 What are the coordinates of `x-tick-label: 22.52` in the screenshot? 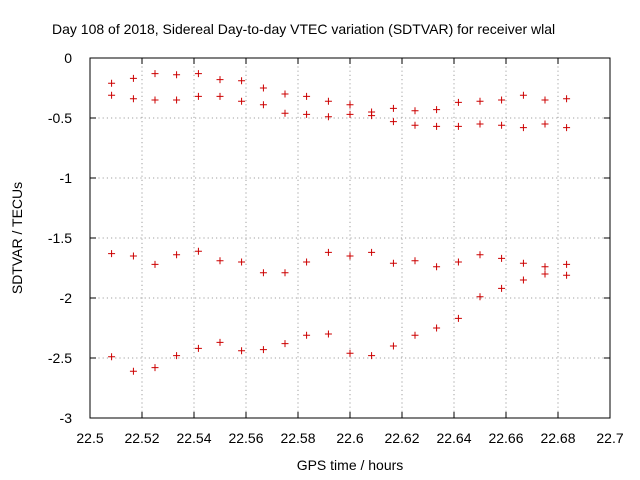 It's located at (141, 438).